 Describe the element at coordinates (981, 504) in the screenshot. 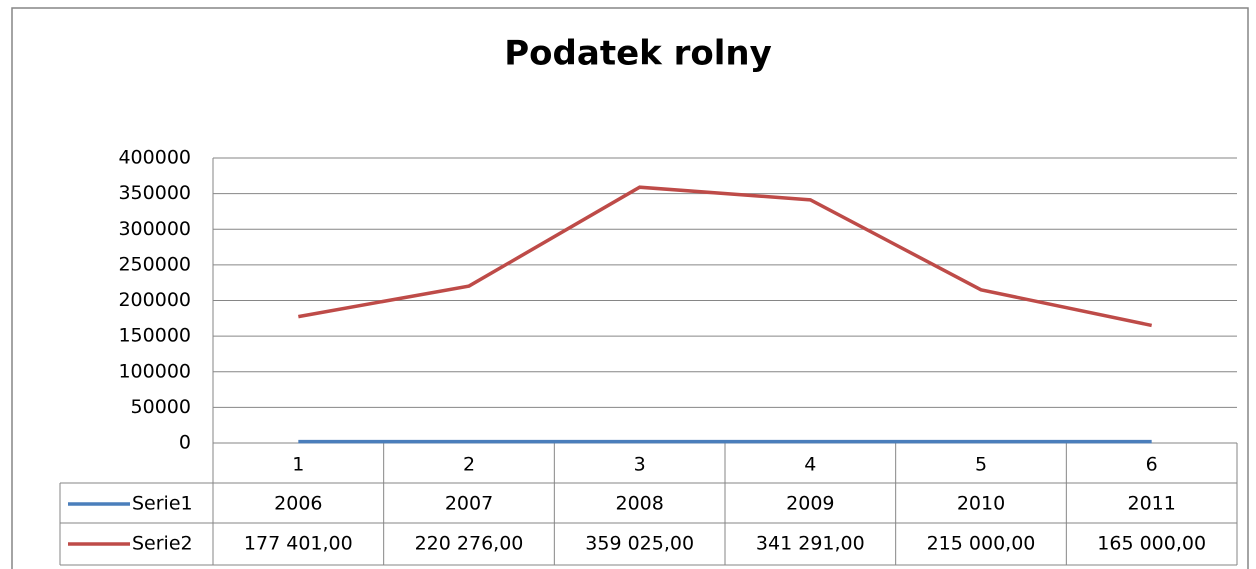

I see `table-value: 2010` at that location.